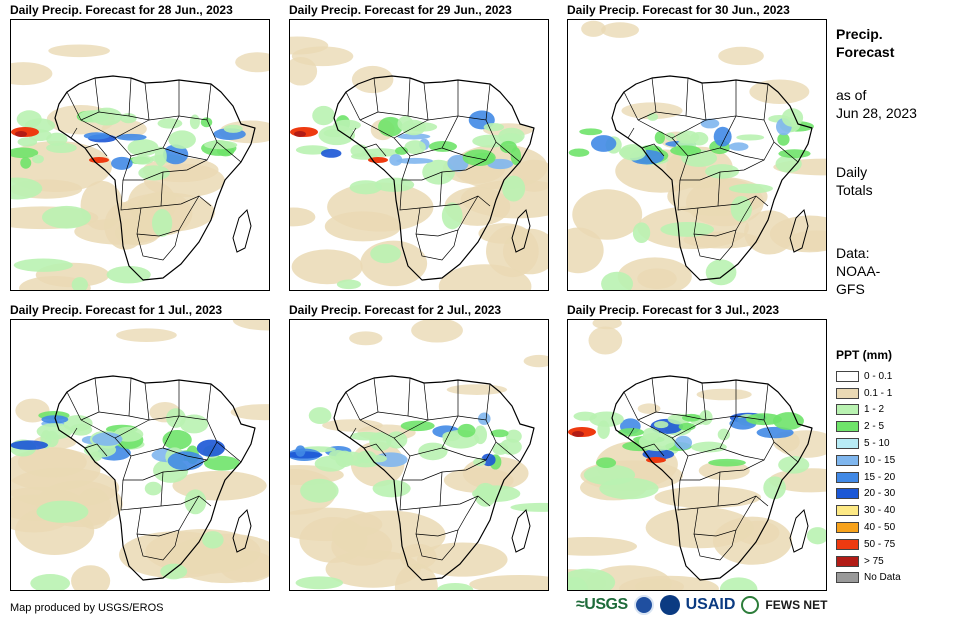 This screenshot has height=626, width=967. What do you see at coordinates (880, 494) in the screenshot?
I see `legend-label: 20 - 30` at bounding box center [880, 494].